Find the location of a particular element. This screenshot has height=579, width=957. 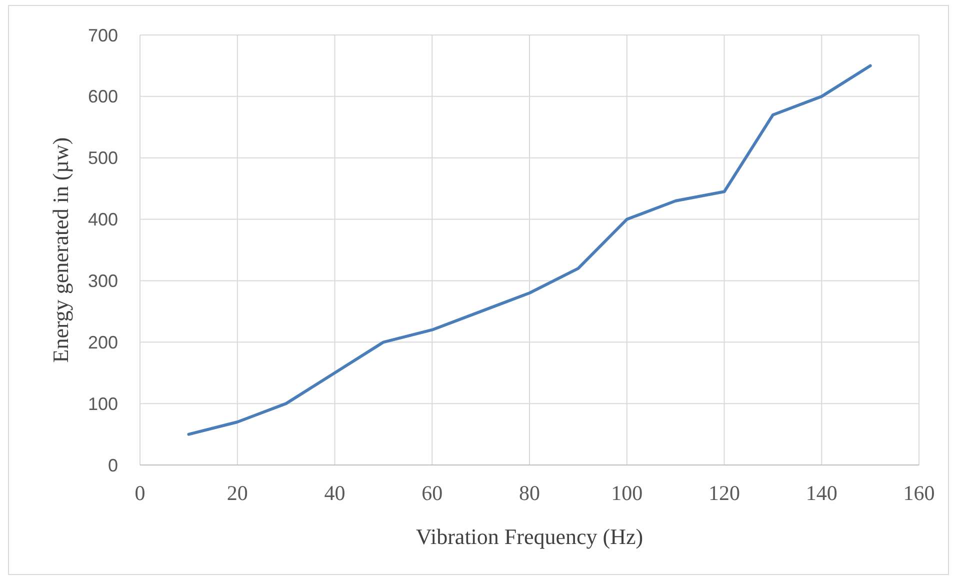

x-tick-label: 160 is located at coordinates (919, 493).